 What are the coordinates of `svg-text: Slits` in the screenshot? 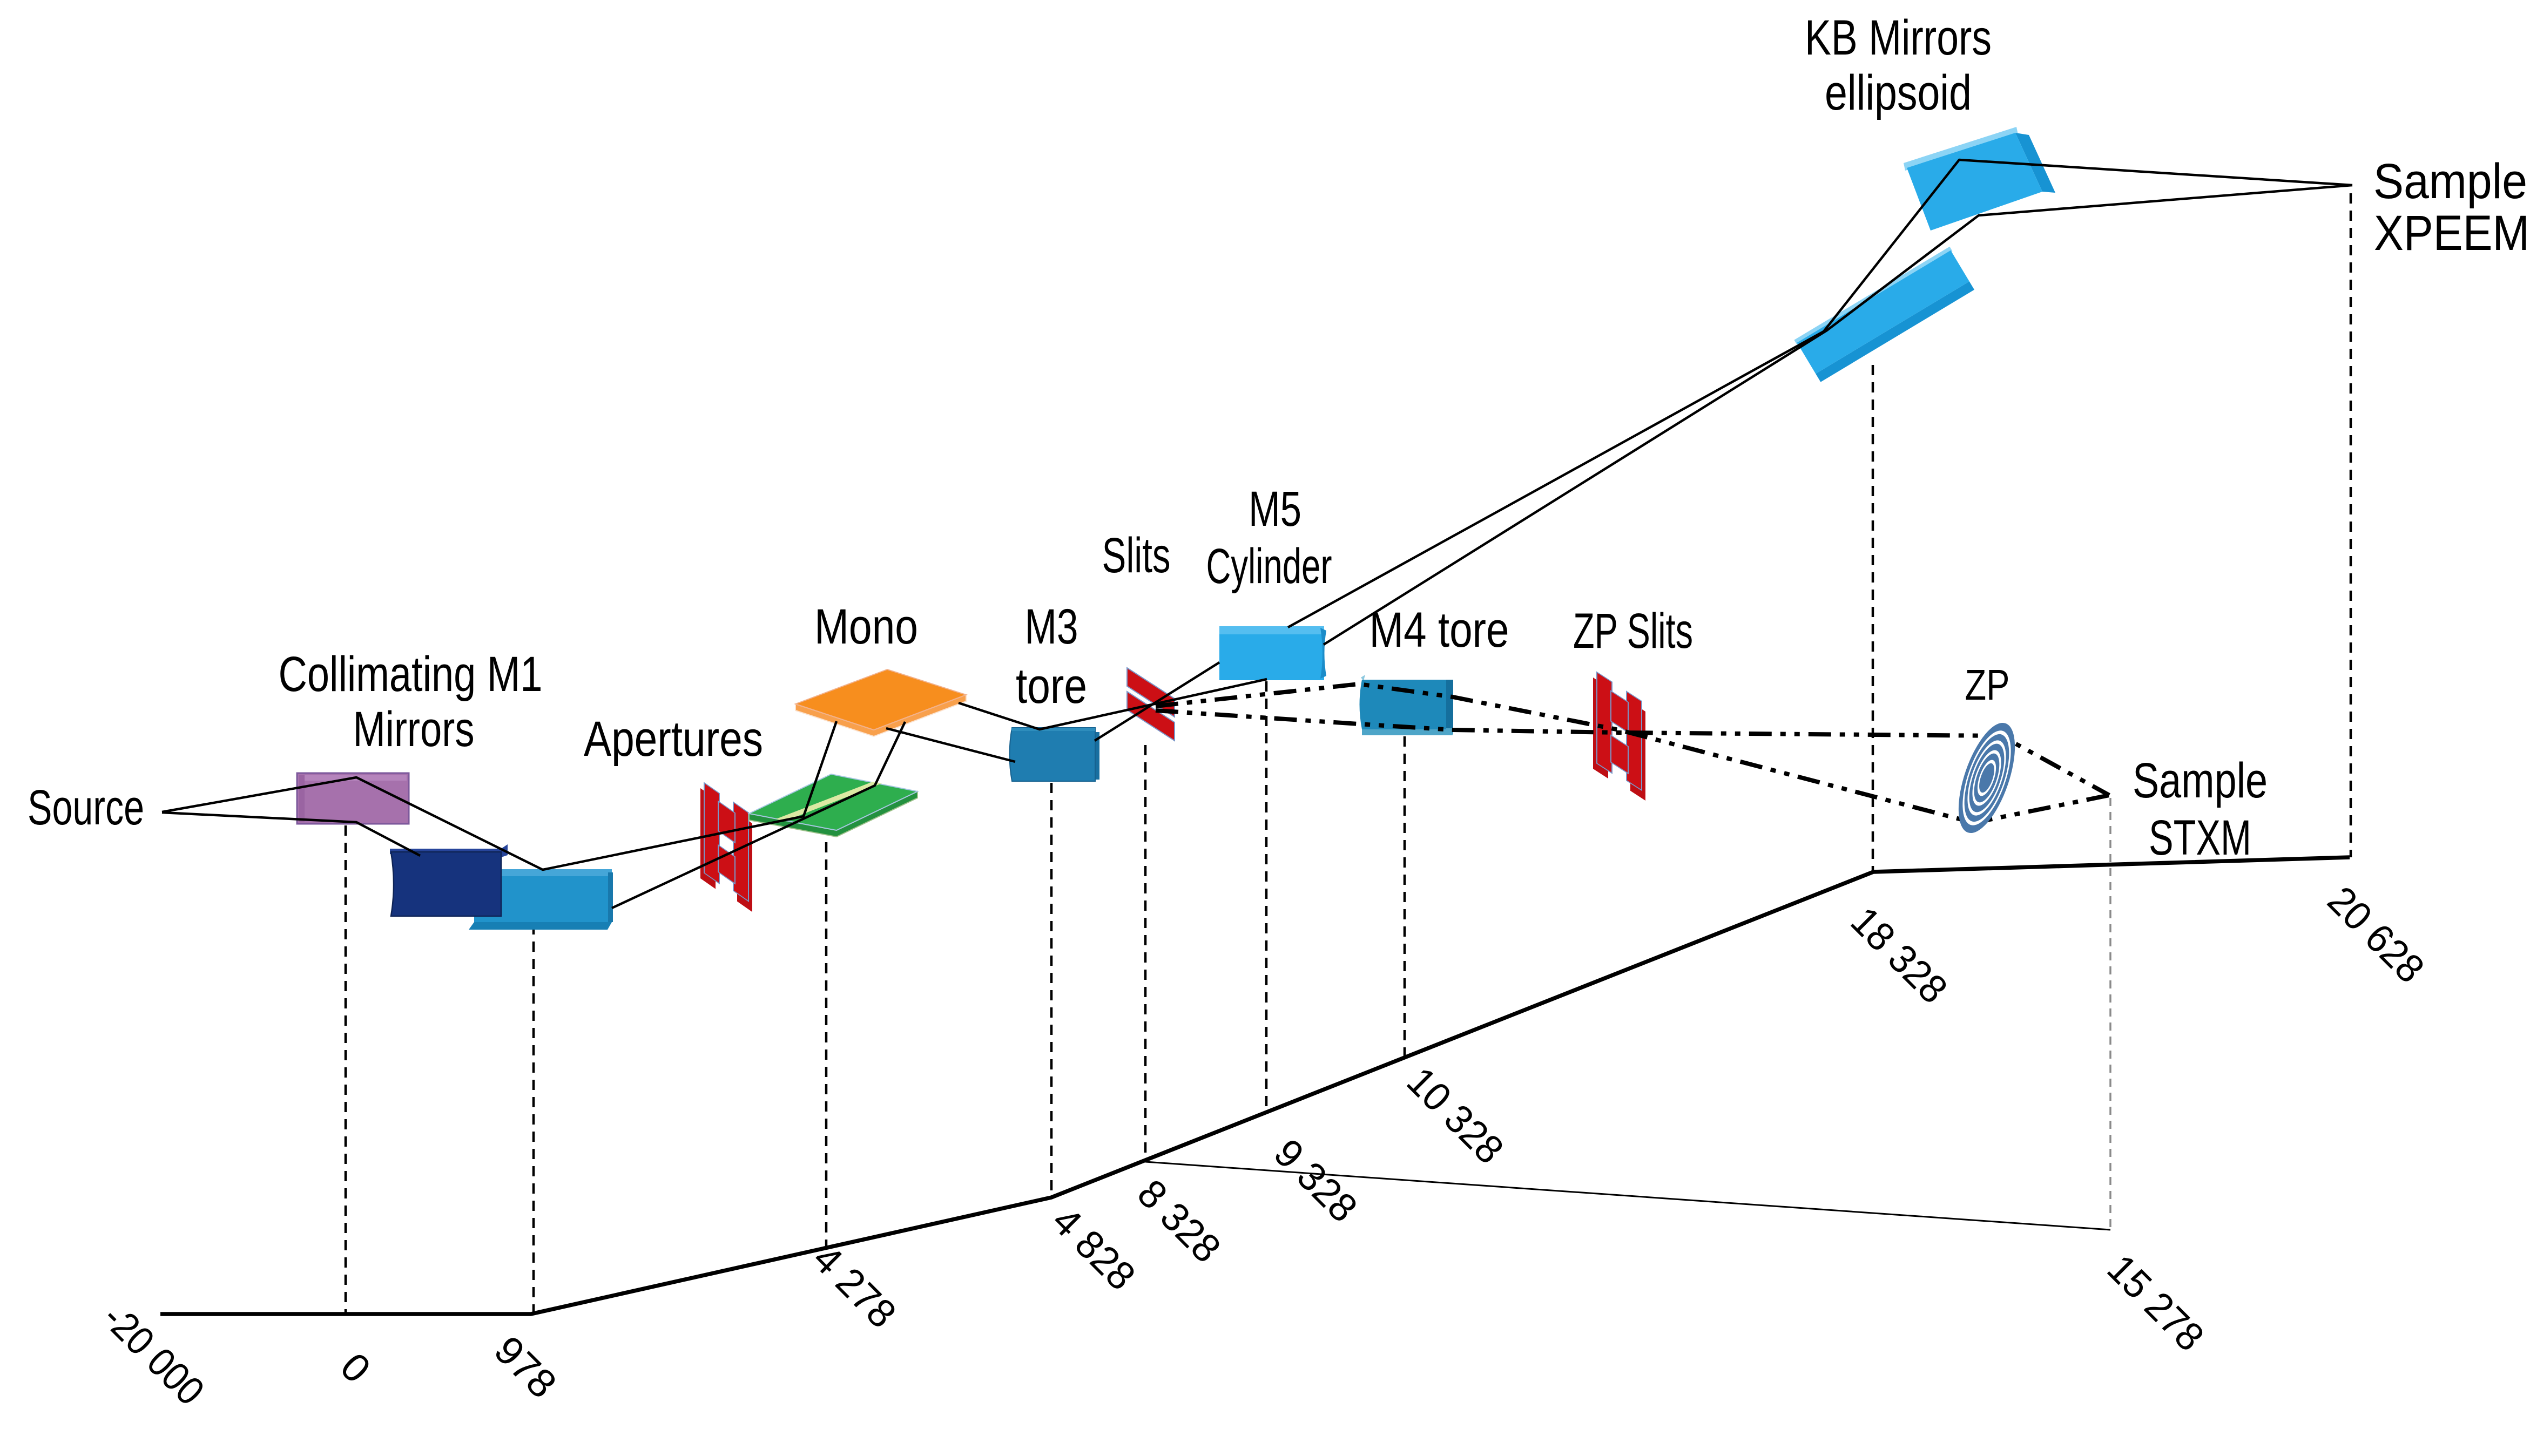 It's located at (1136, 555).